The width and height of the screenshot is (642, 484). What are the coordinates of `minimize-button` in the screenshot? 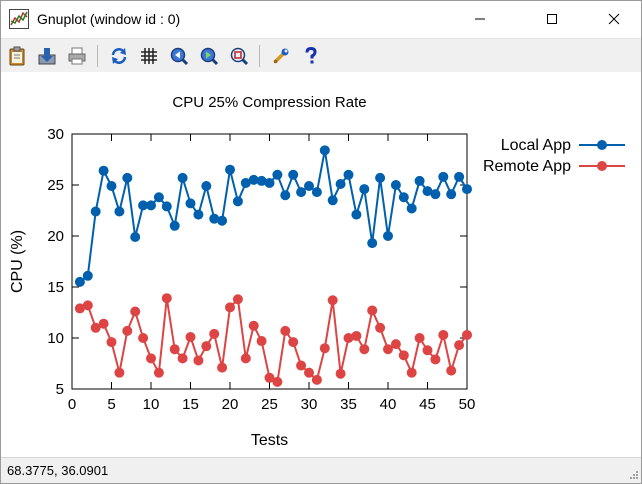 It's located at (480, 19).